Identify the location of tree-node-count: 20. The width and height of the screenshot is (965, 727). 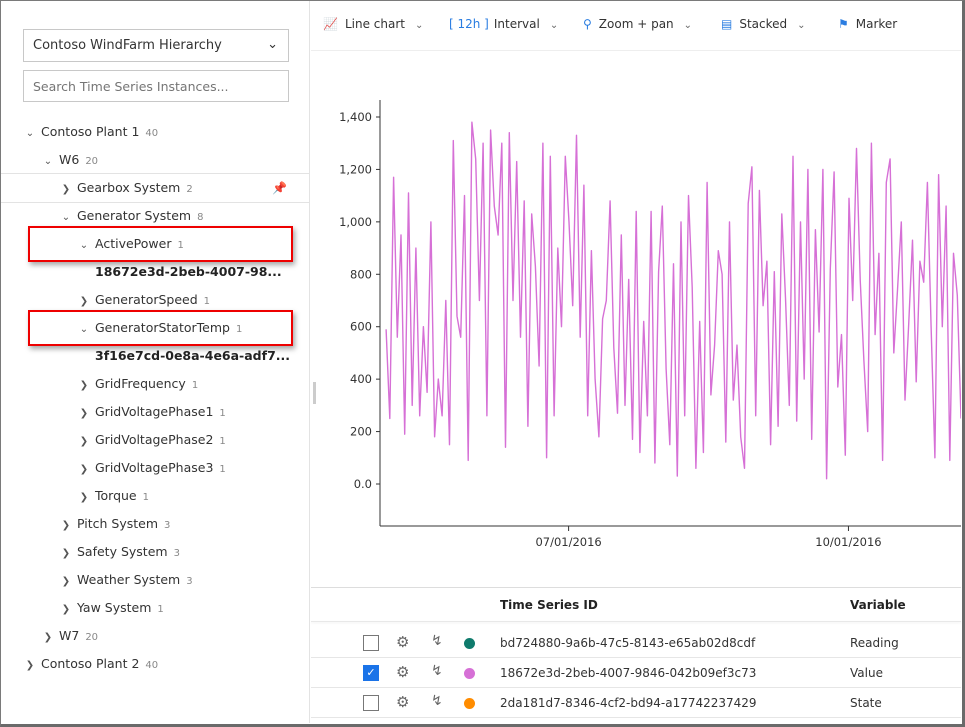
(92, 637).